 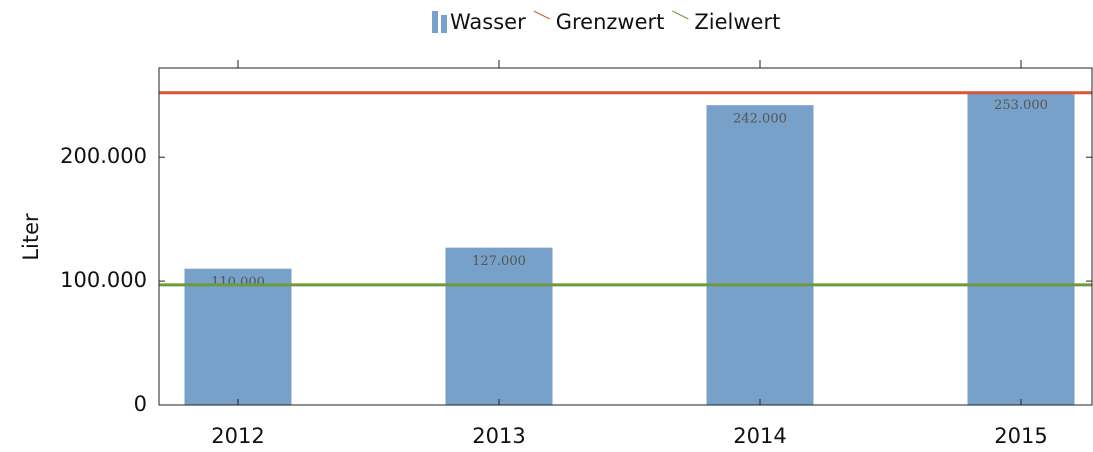 What do you see at coordinates (140, 404) in the screenshot?
I see `y-tick-label: 0` at bounding box center [140, 404].